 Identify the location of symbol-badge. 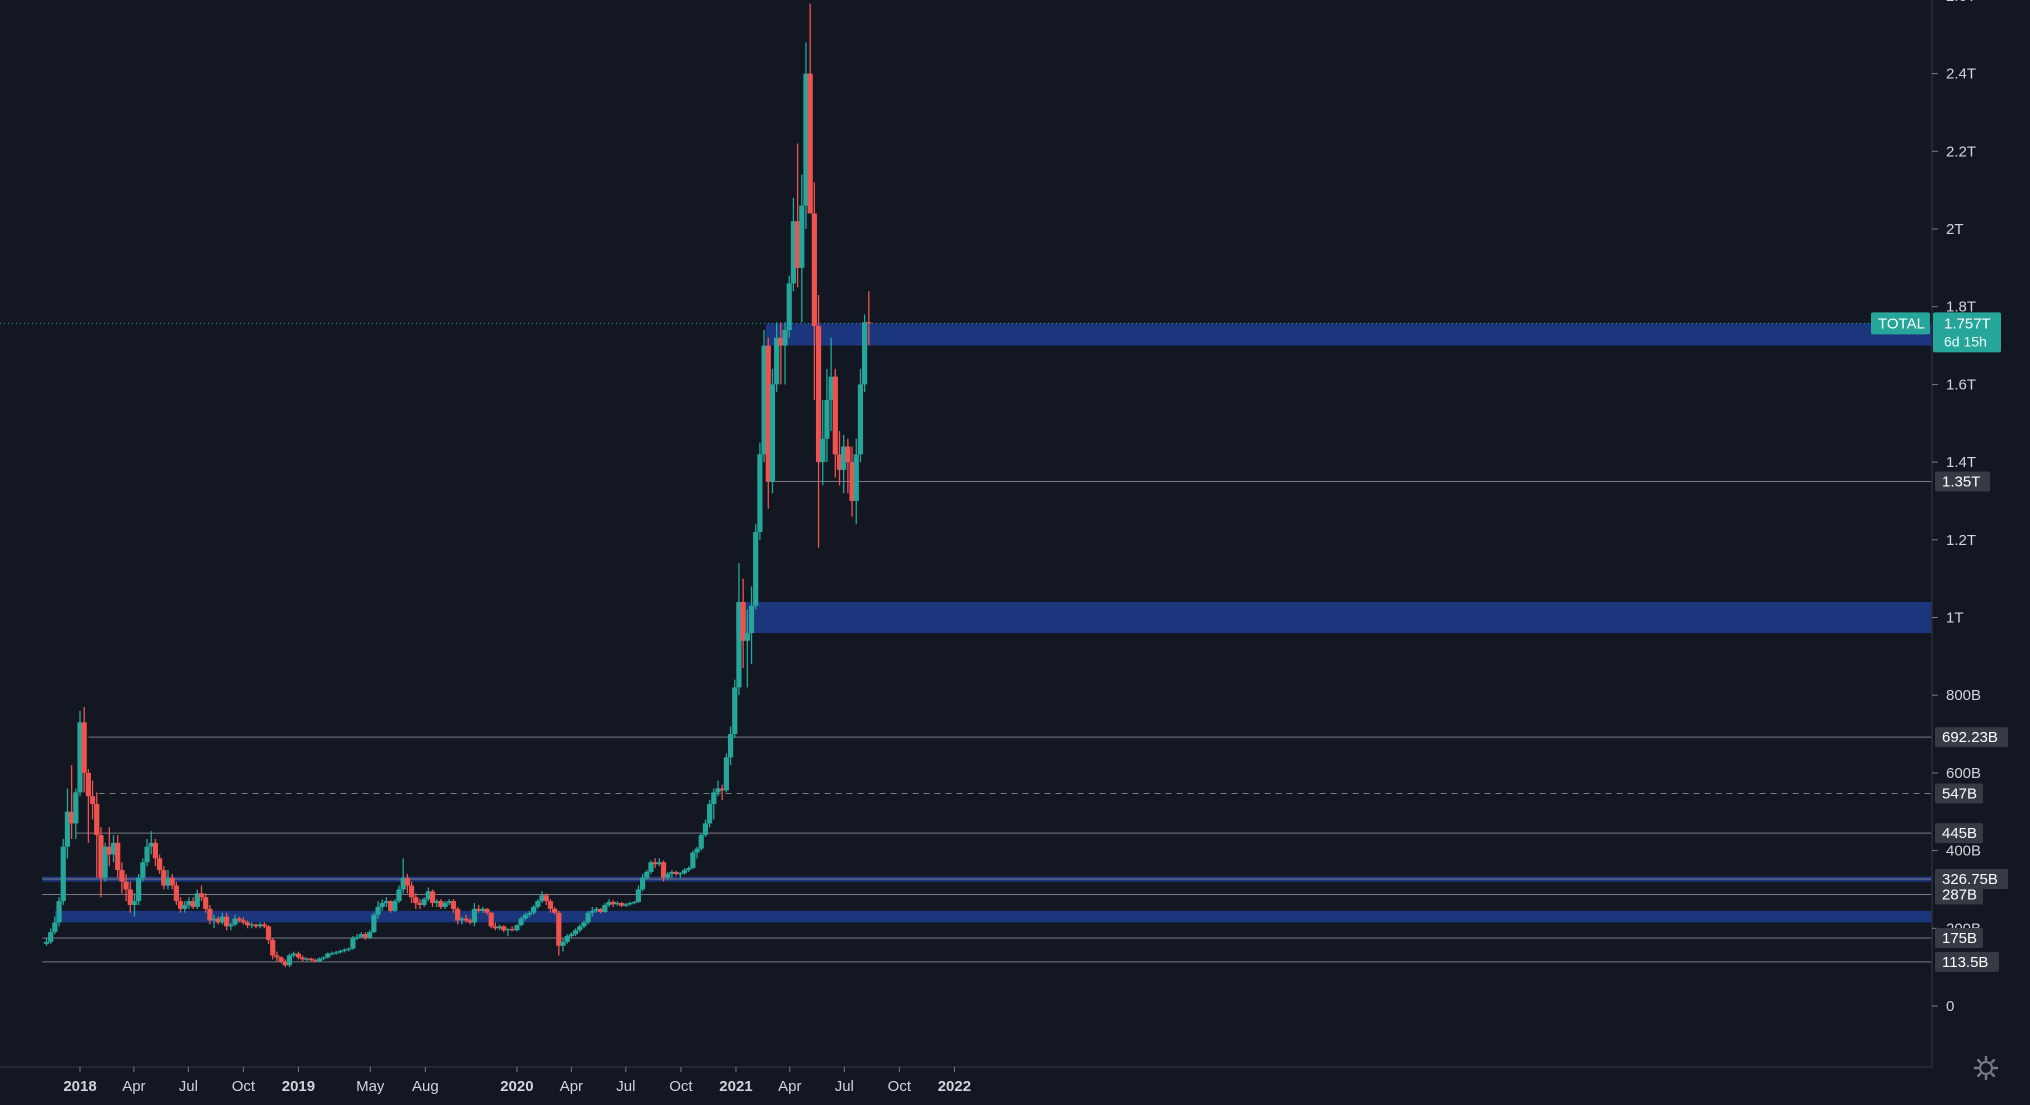
(1900, 323).